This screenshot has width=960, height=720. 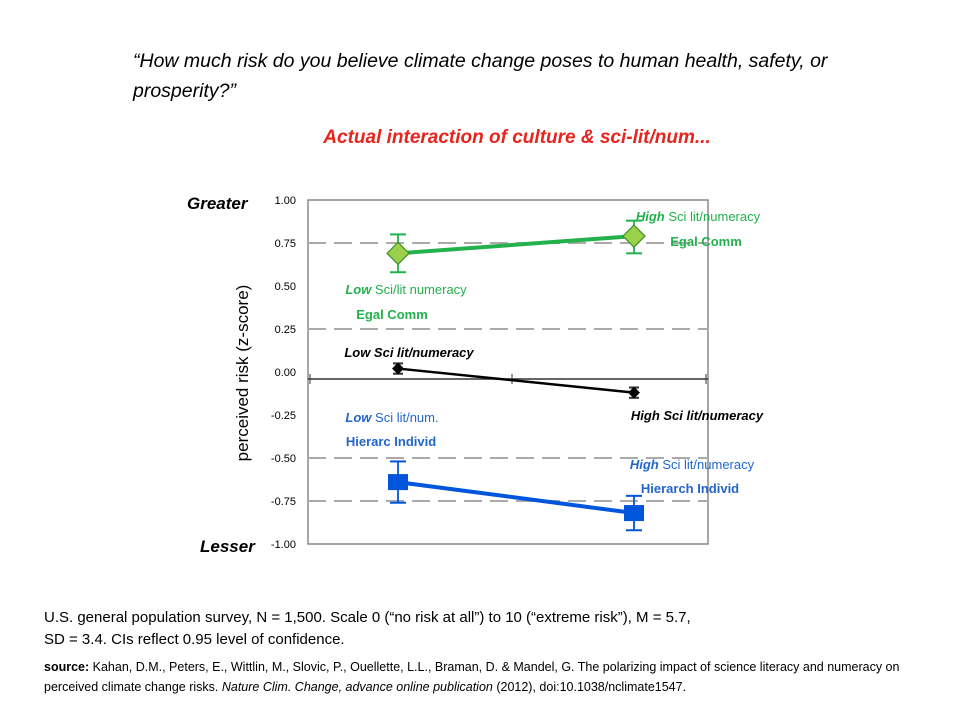 What do you see at coordinates (409, 352) in the screenshot?
I see `annotation-black-low: Low Sci lit/numeracy` at bounding box center [409, 352].